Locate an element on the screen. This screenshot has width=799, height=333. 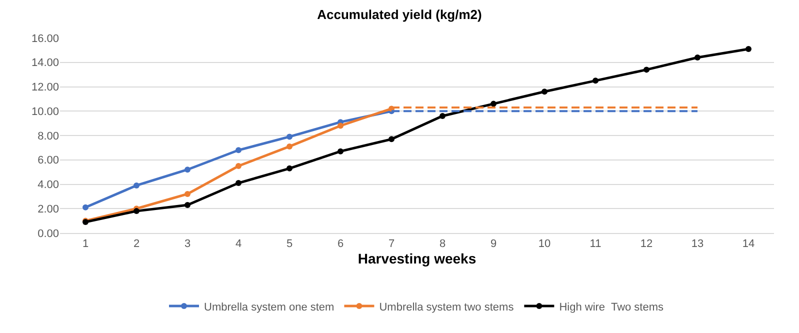
x-tick-label: 4 is located at coordinates (238, 244).